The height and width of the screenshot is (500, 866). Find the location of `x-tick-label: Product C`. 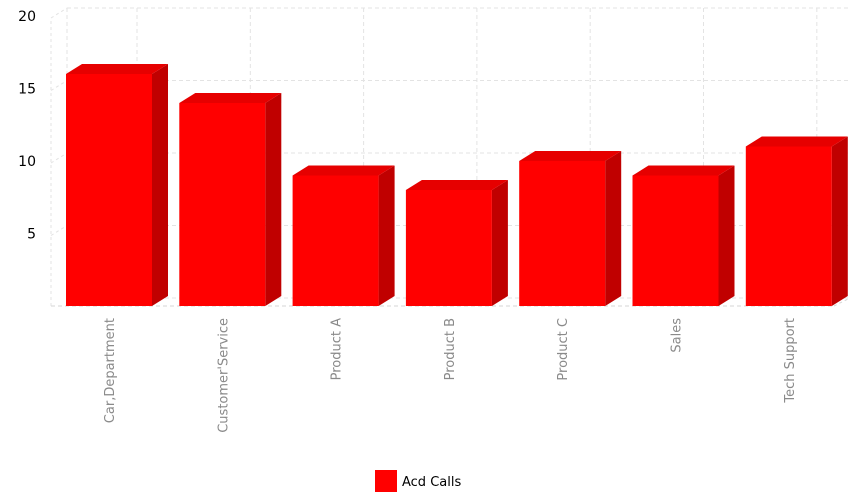

x-tick-label: Product C is located at coordinates (563, 349).